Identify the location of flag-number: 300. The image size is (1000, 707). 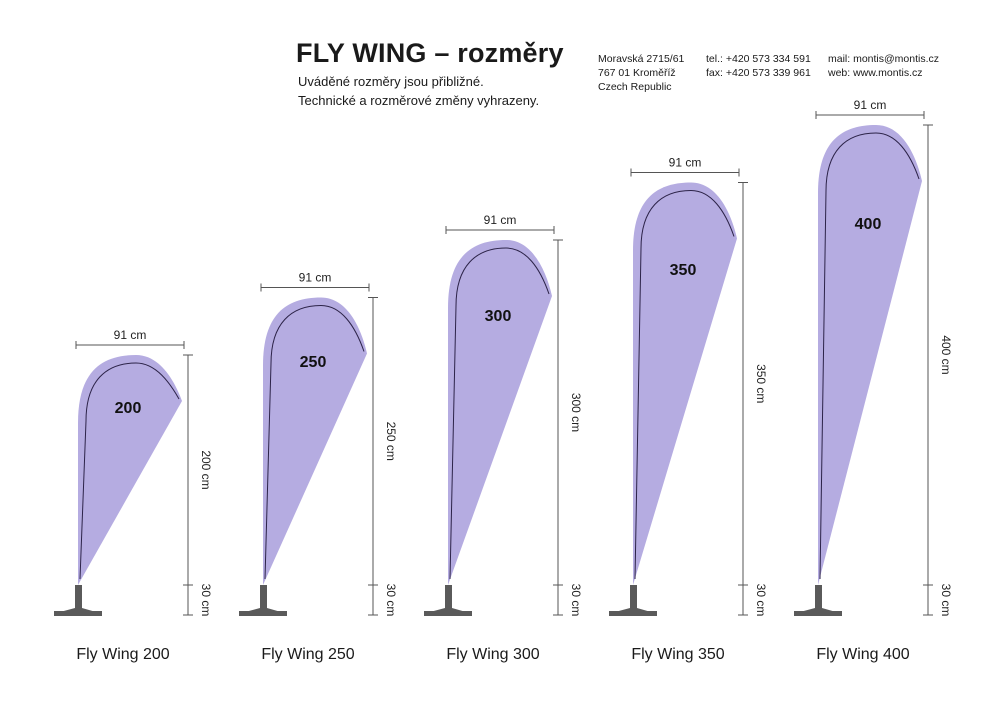
(498, 316).